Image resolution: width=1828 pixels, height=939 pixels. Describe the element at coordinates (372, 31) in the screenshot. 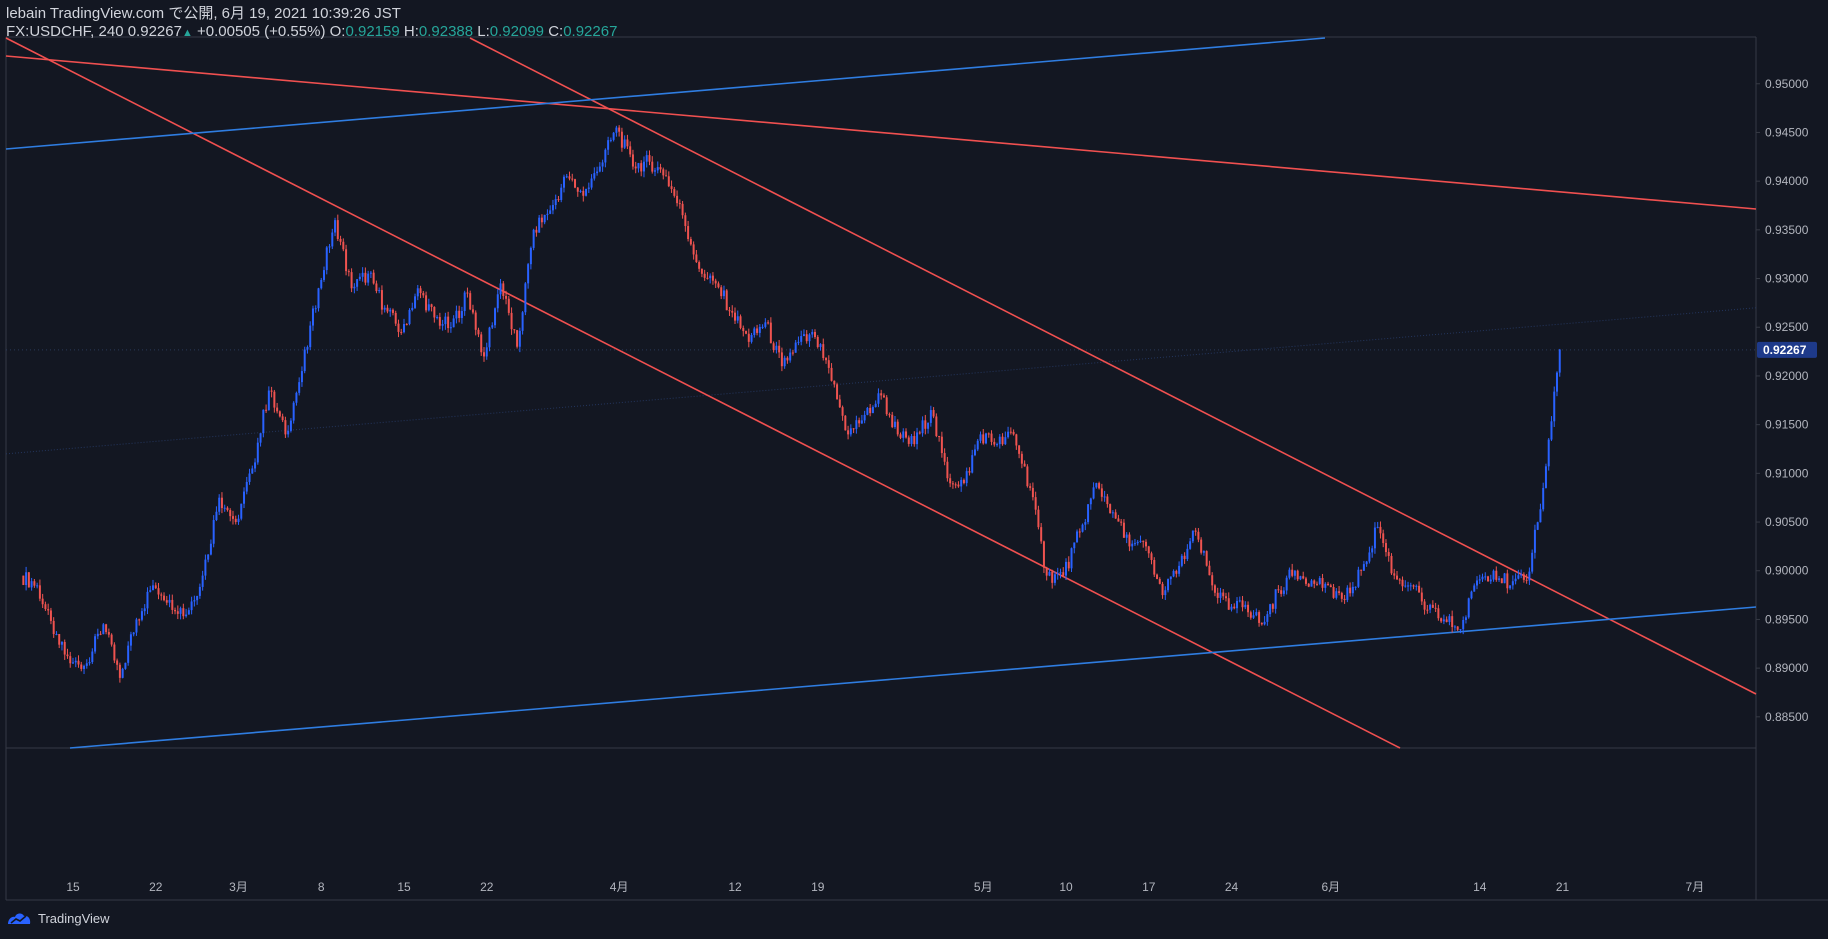

I see `open-value: 0.92159` at that location.